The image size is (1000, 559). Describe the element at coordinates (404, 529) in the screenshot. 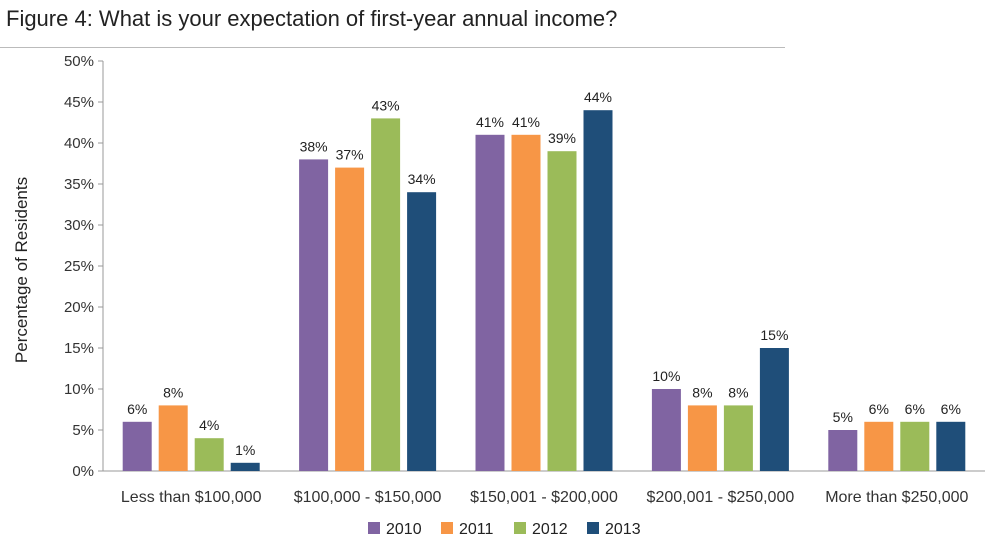

I see `legend-label-2010: 2010` at that location.